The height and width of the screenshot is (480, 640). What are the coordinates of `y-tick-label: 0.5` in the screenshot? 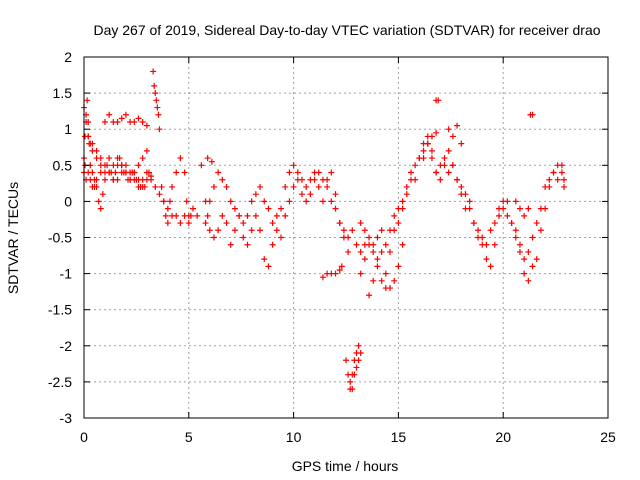 It's located at (63, 165).